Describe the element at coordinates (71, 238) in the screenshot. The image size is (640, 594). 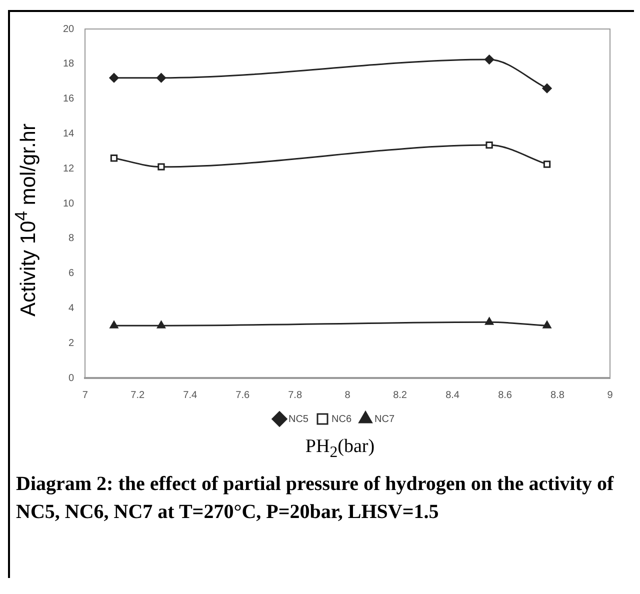
I see `y-tick-label: 8` at that location.